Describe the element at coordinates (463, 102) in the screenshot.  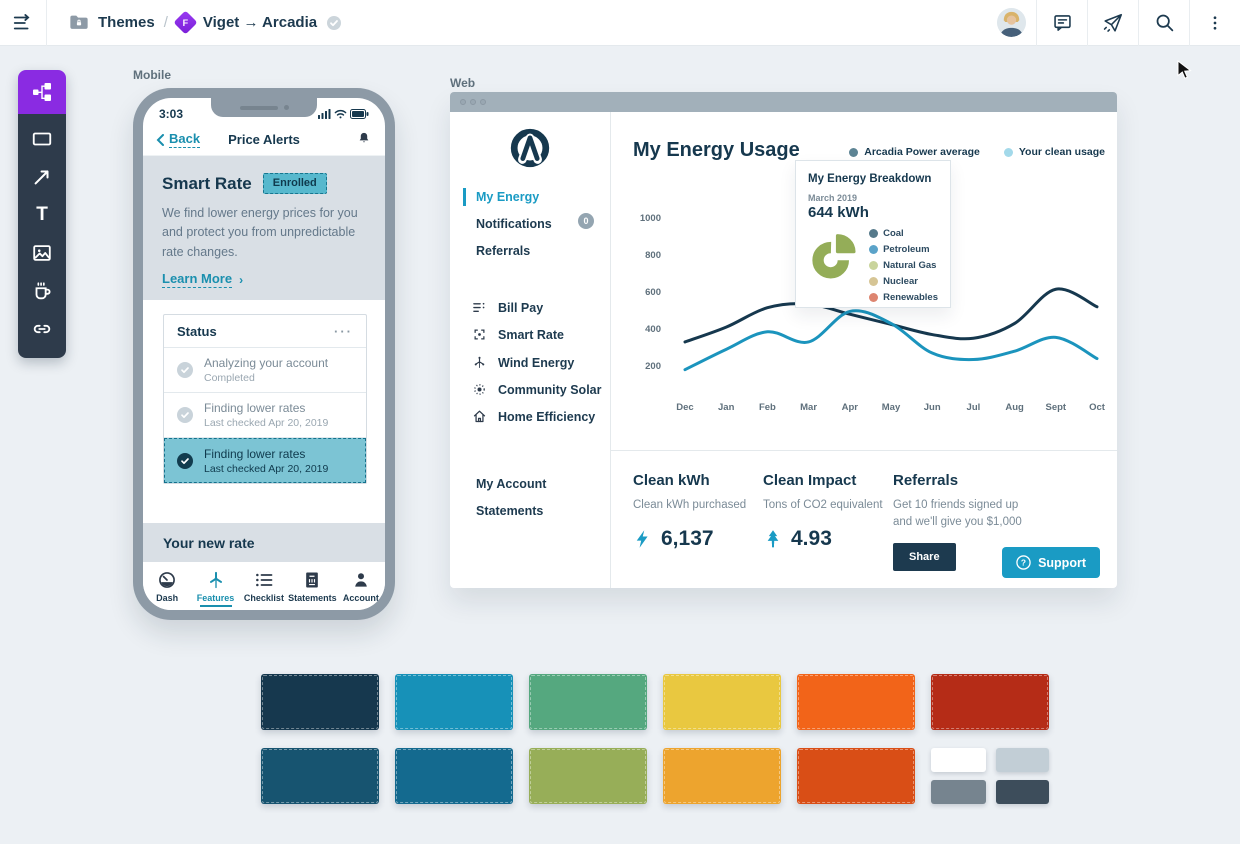
I see `browser-dot` at that location.